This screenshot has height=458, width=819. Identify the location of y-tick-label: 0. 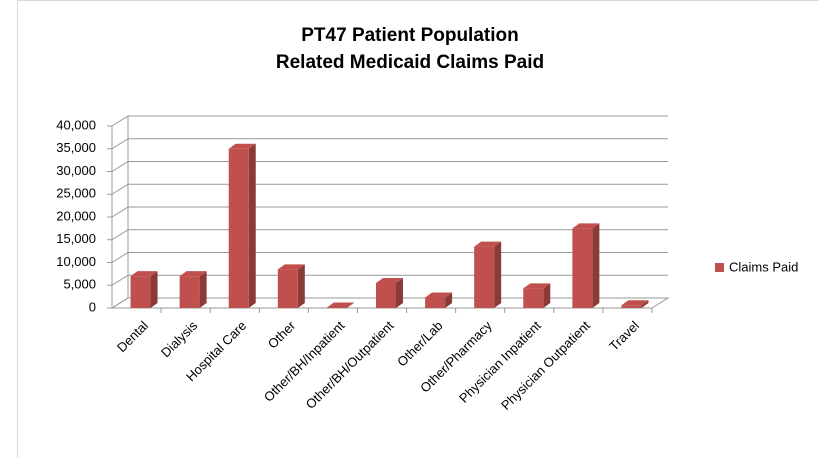
(92, 306).